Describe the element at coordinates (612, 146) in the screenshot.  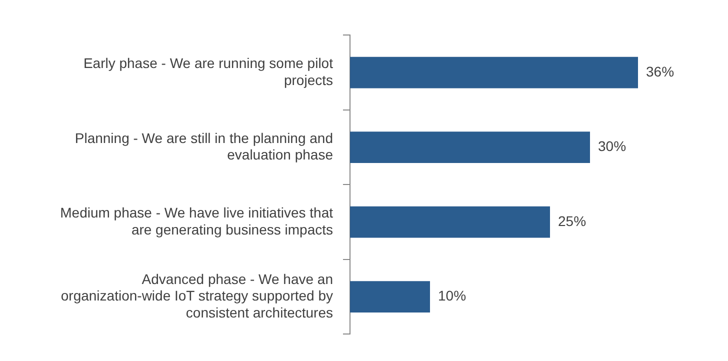
I see `data-label: 30%` at that location.